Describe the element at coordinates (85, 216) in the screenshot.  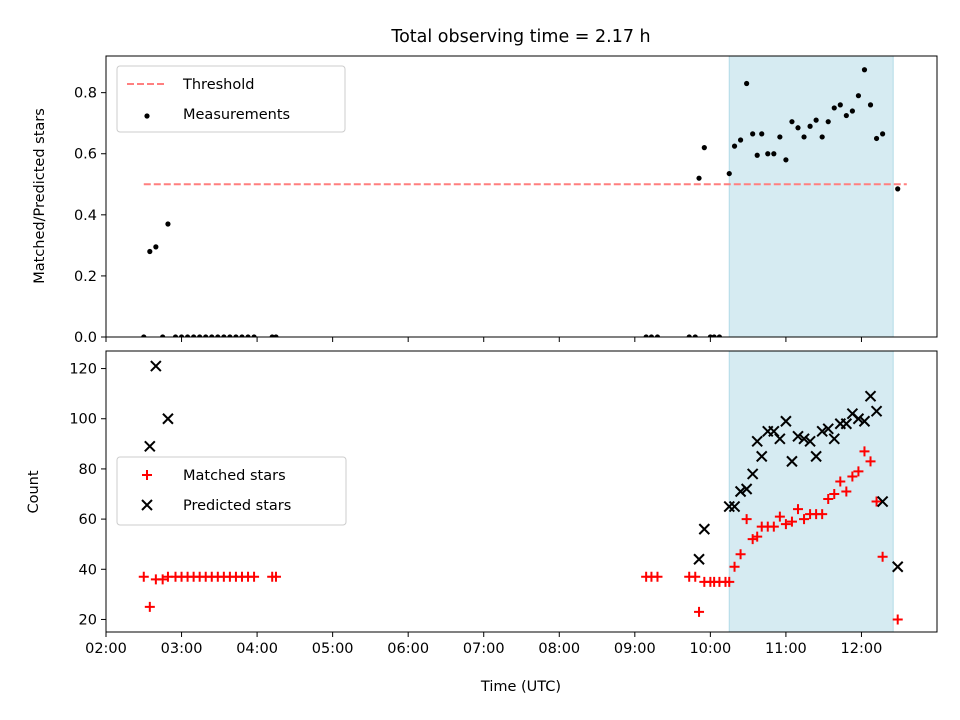
I see `y-tick-label: 0.4` at that location.